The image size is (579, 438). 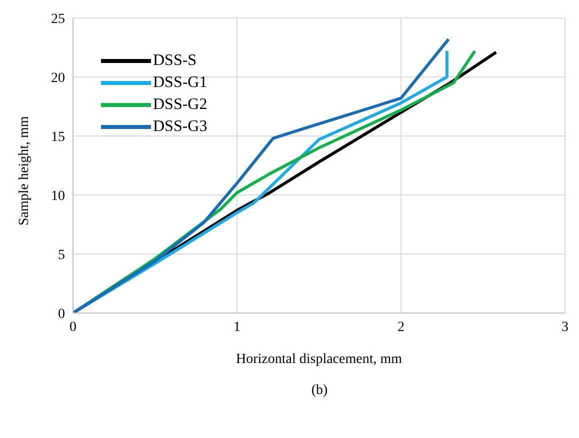 What do you see at coordinates (61, 255) in the screenshot?
I see `y-tick-label: 5` at bounding box center [61, 255].